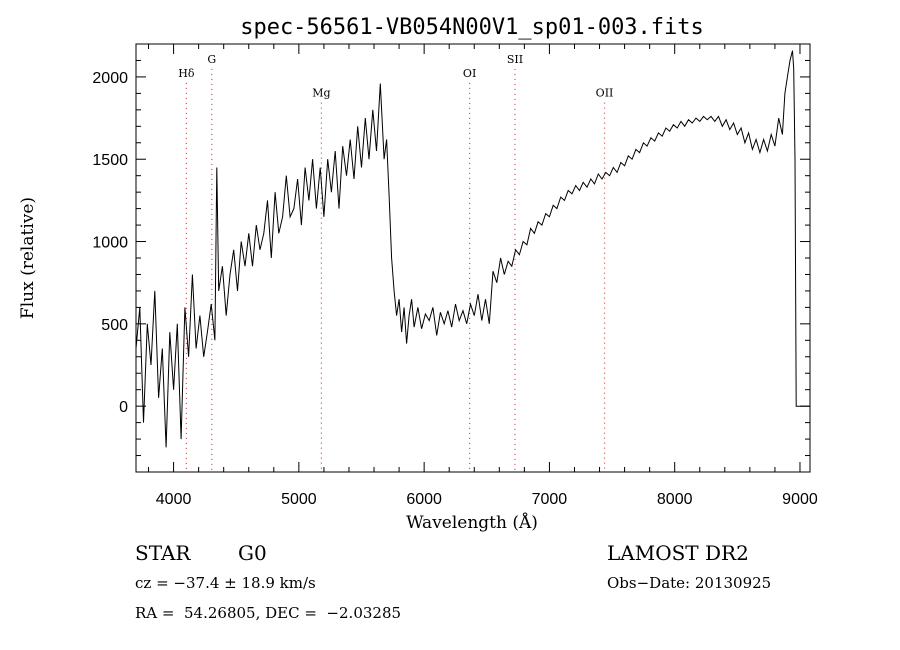 This screenshot has height=650, width=900. What do you see at coordinates (211, 59) in the screenshot?
I see `spectral-line-label: G` at bounding box center [211, 59].